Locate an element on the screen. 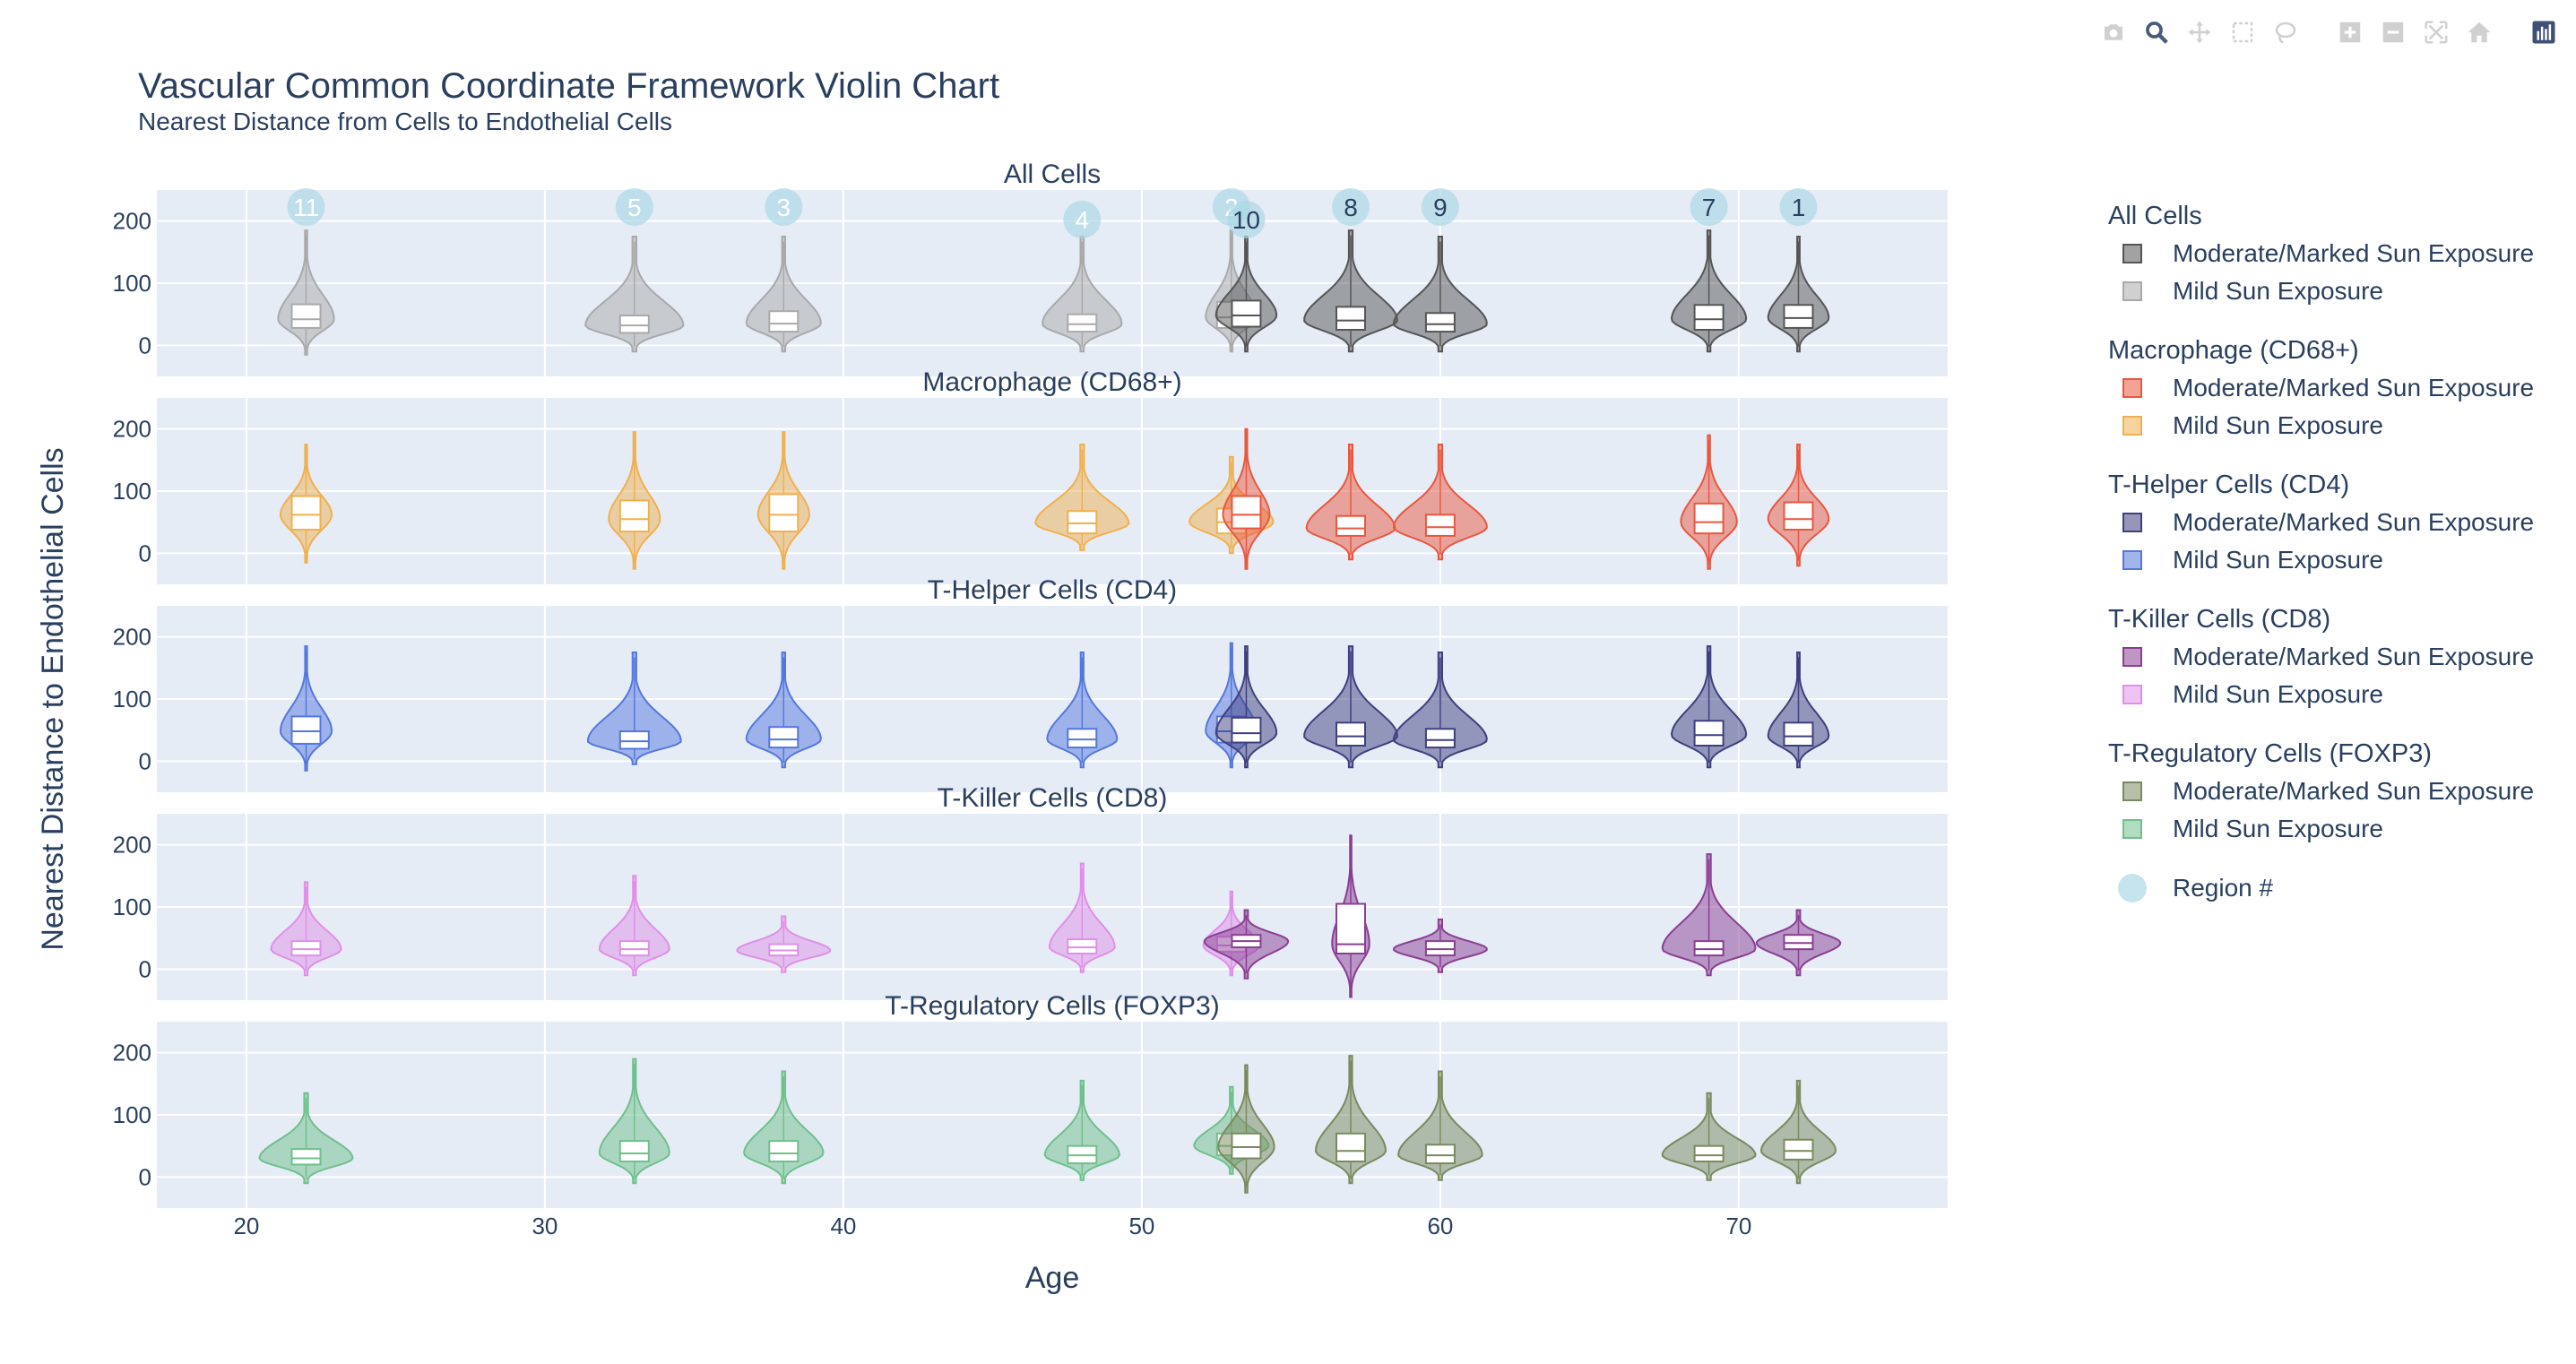  legend-label: Region # is located at coordinates (2223, 888).